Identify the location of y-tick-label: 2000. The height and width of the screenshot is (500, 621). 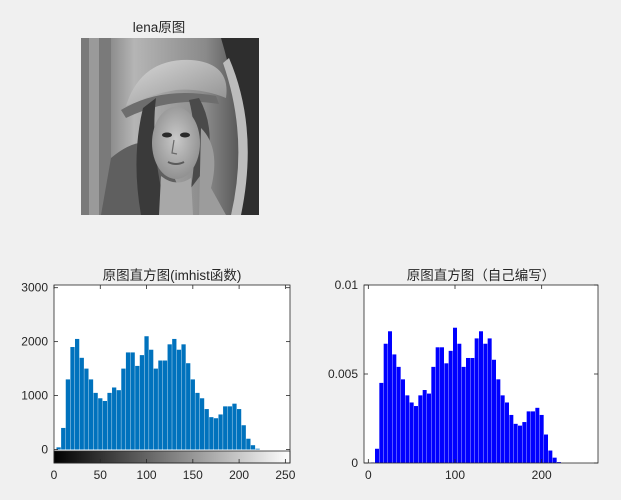
(34, 342).